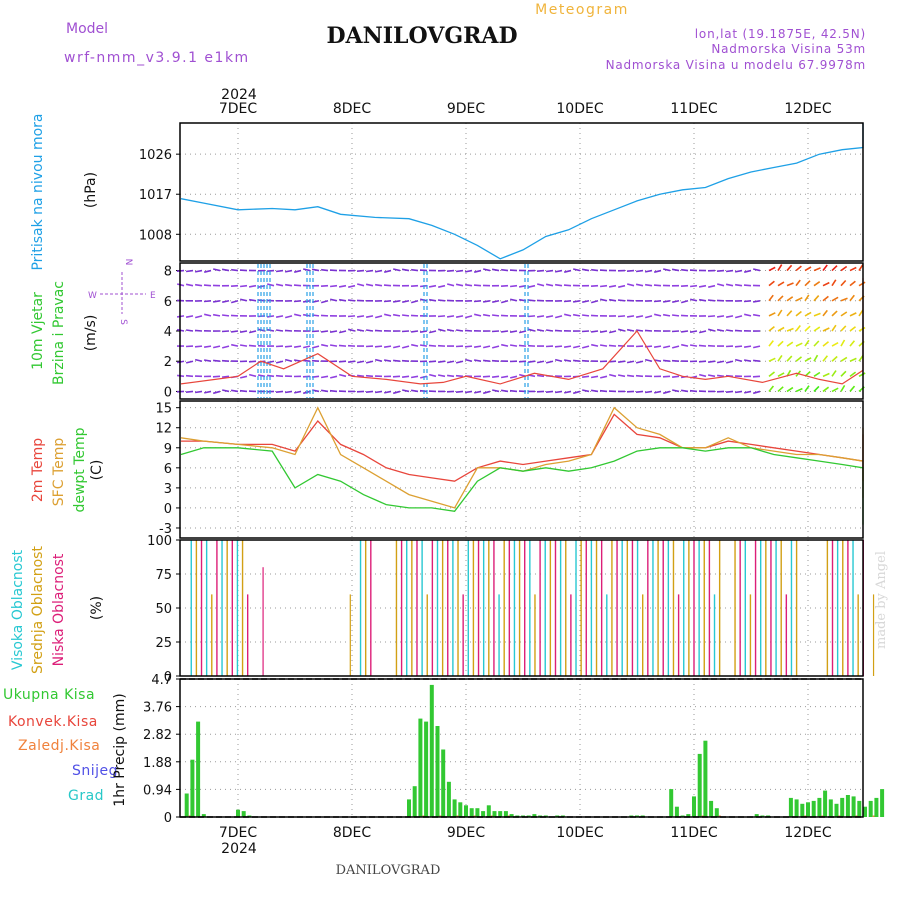 Image resolution: width=900 pixels, height=900 pixels. Describe the element at coordinates (579, 109) in the screenshot. I see `top-date-label: 10DEC` at that location.